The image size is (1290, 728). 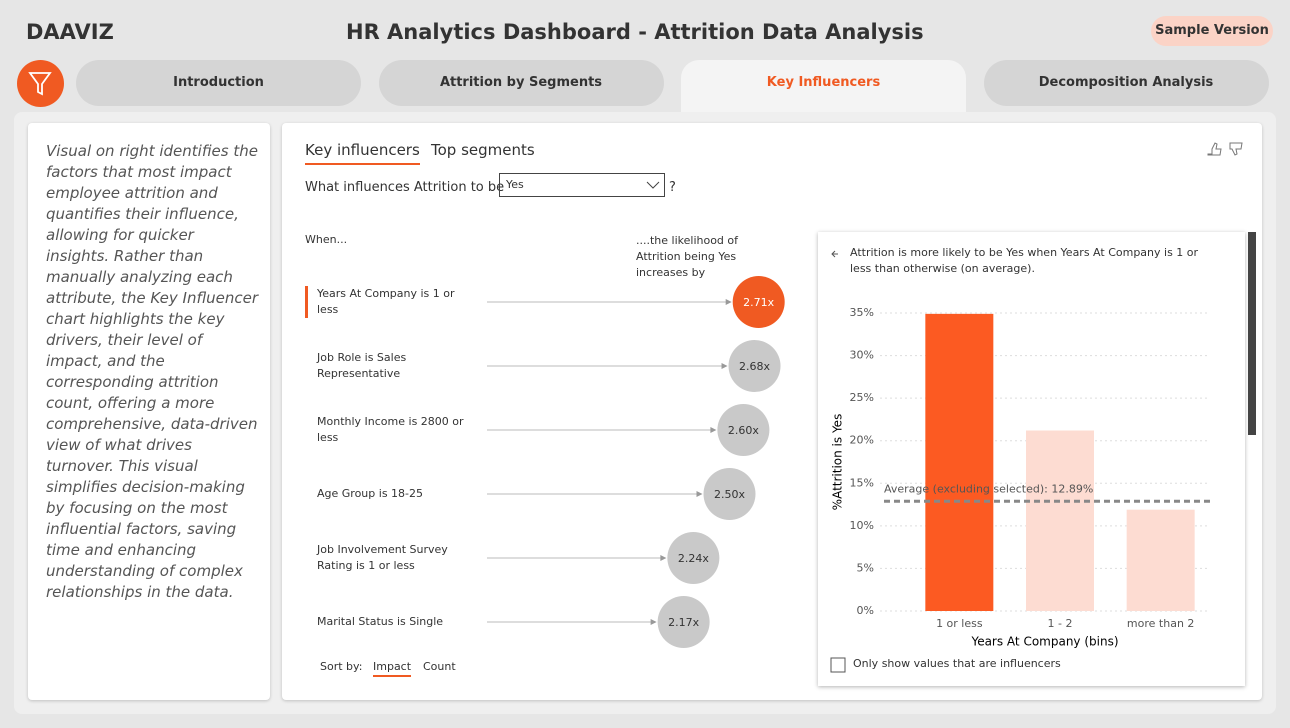 I want to click on bubble-label: 2.68x, so click(x=754, y=366).